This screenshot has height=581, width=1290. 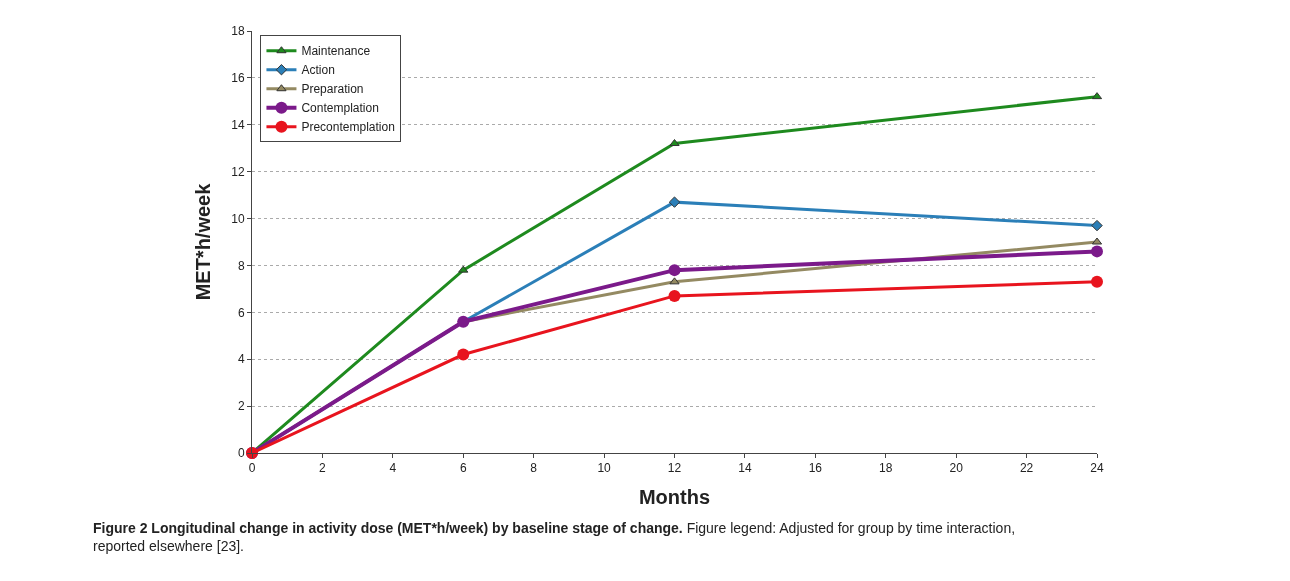 What do you see at coordinates (238, 31) in the screenshot?
I see `y-tick-label: 18` at bounding box center [238, 31].